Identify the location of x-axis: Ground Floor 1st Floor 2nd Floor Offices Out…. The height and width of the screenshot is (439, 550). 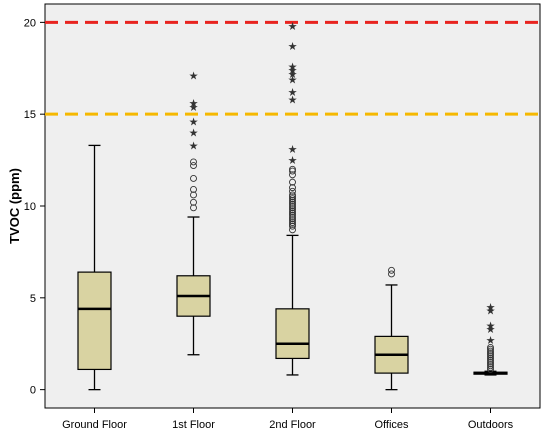
(288, 419).